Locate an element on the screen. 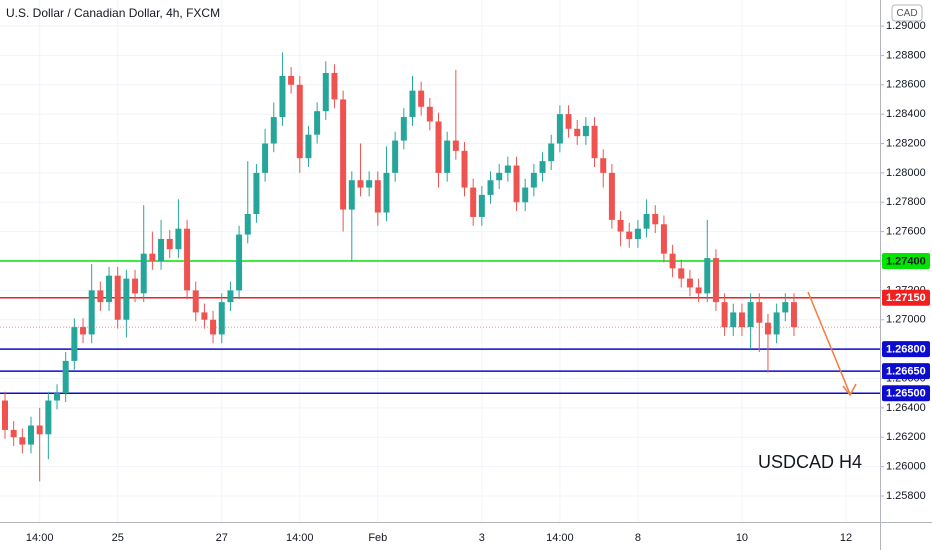 This screenshot has width=932, height=550. projection-arrow is located at coordinates (832, 344).